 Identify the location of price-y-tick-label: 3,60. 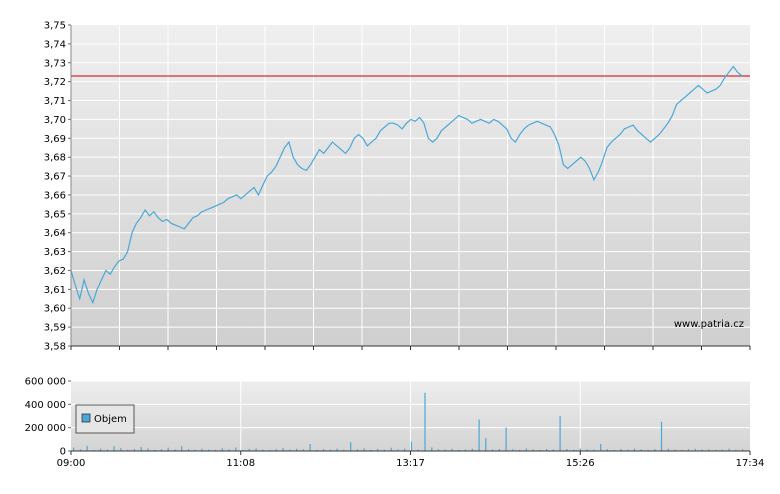
(55, 309).